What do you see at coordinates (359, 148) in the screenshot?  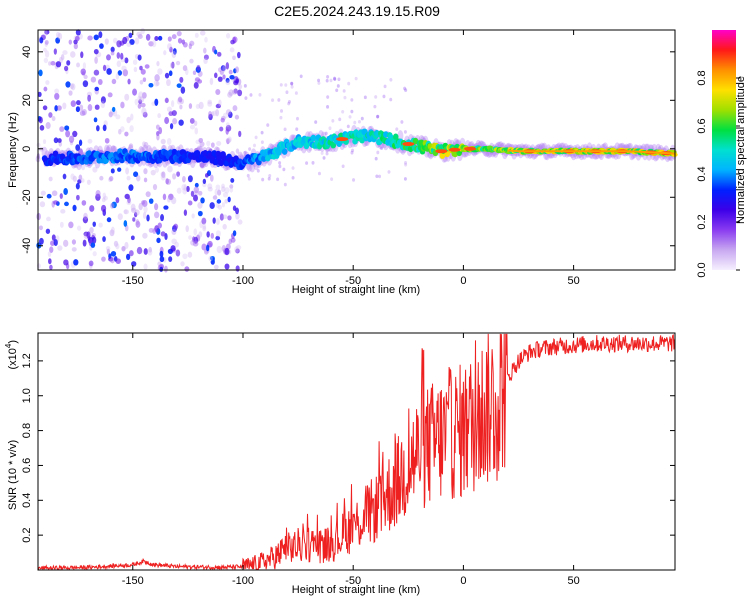 I see `spectrogram-ridge` at bounding box center [359, 148].